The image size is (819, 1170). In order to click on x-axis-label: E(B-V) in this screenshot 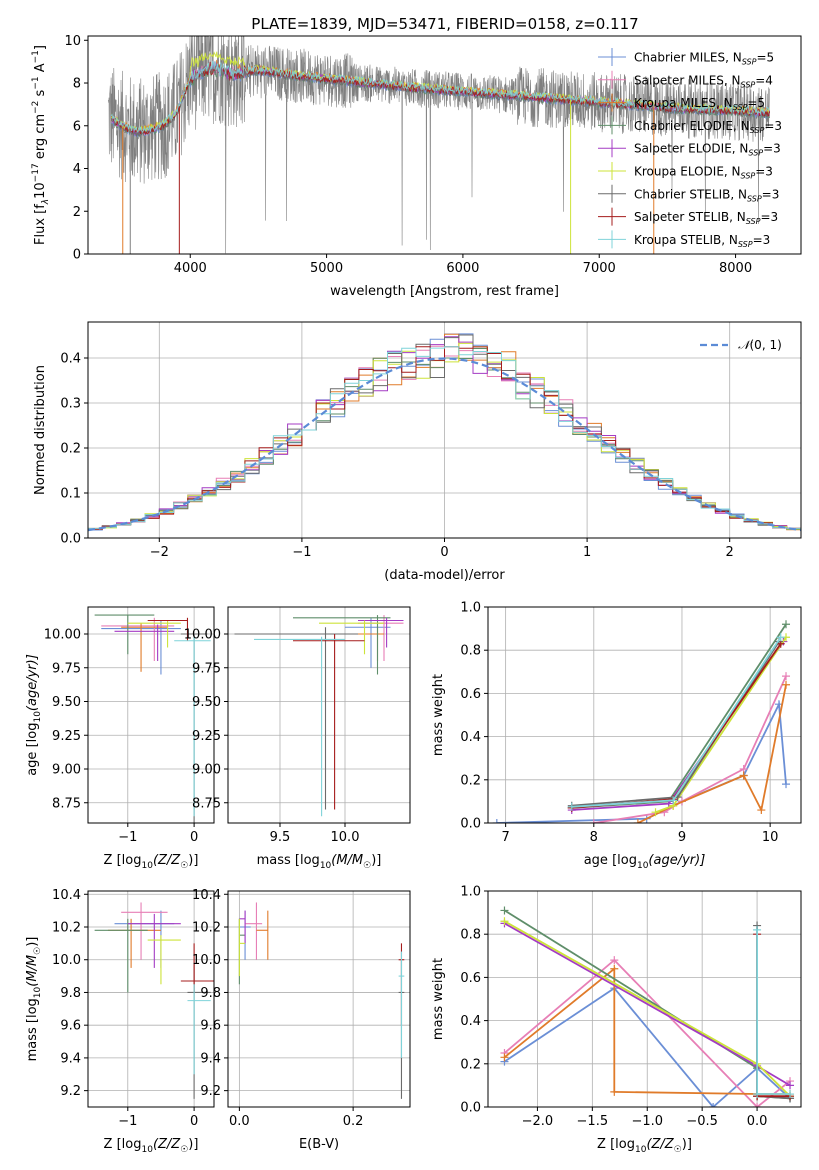, I will do `click(319, 1144)`.